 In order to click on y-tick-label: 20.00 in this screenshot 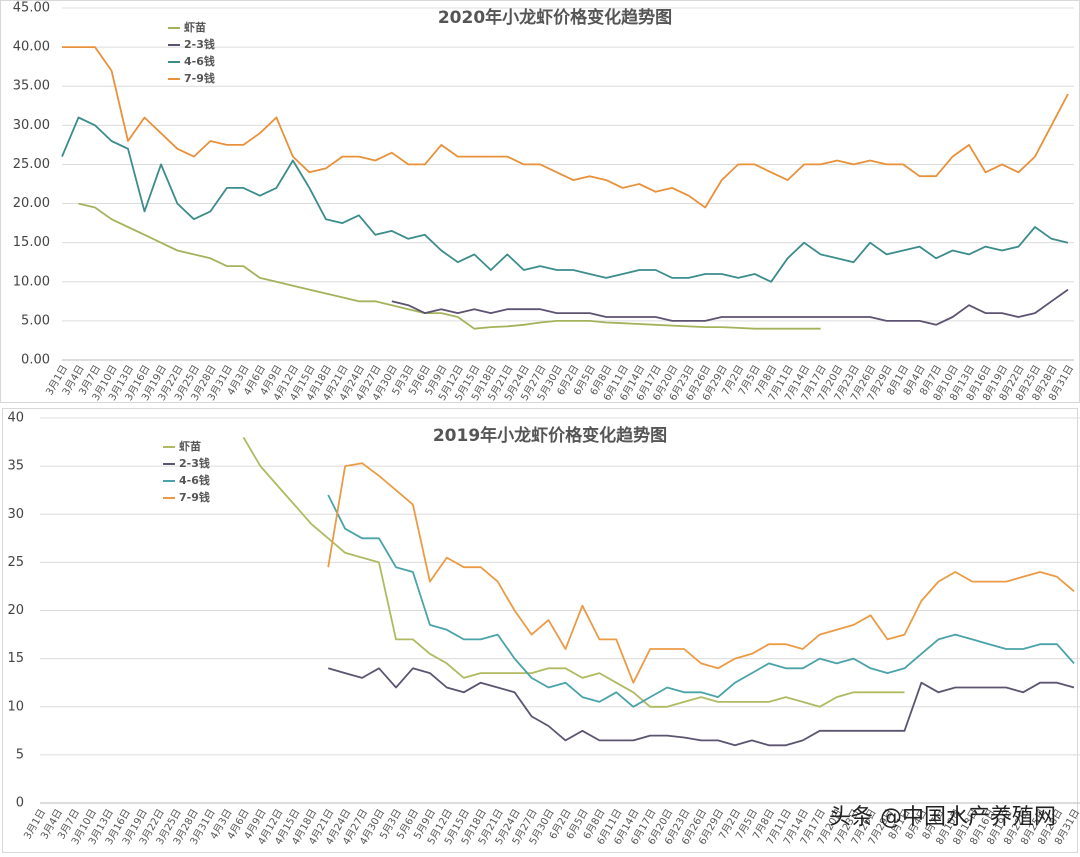, I will do `click(31, 203)`.